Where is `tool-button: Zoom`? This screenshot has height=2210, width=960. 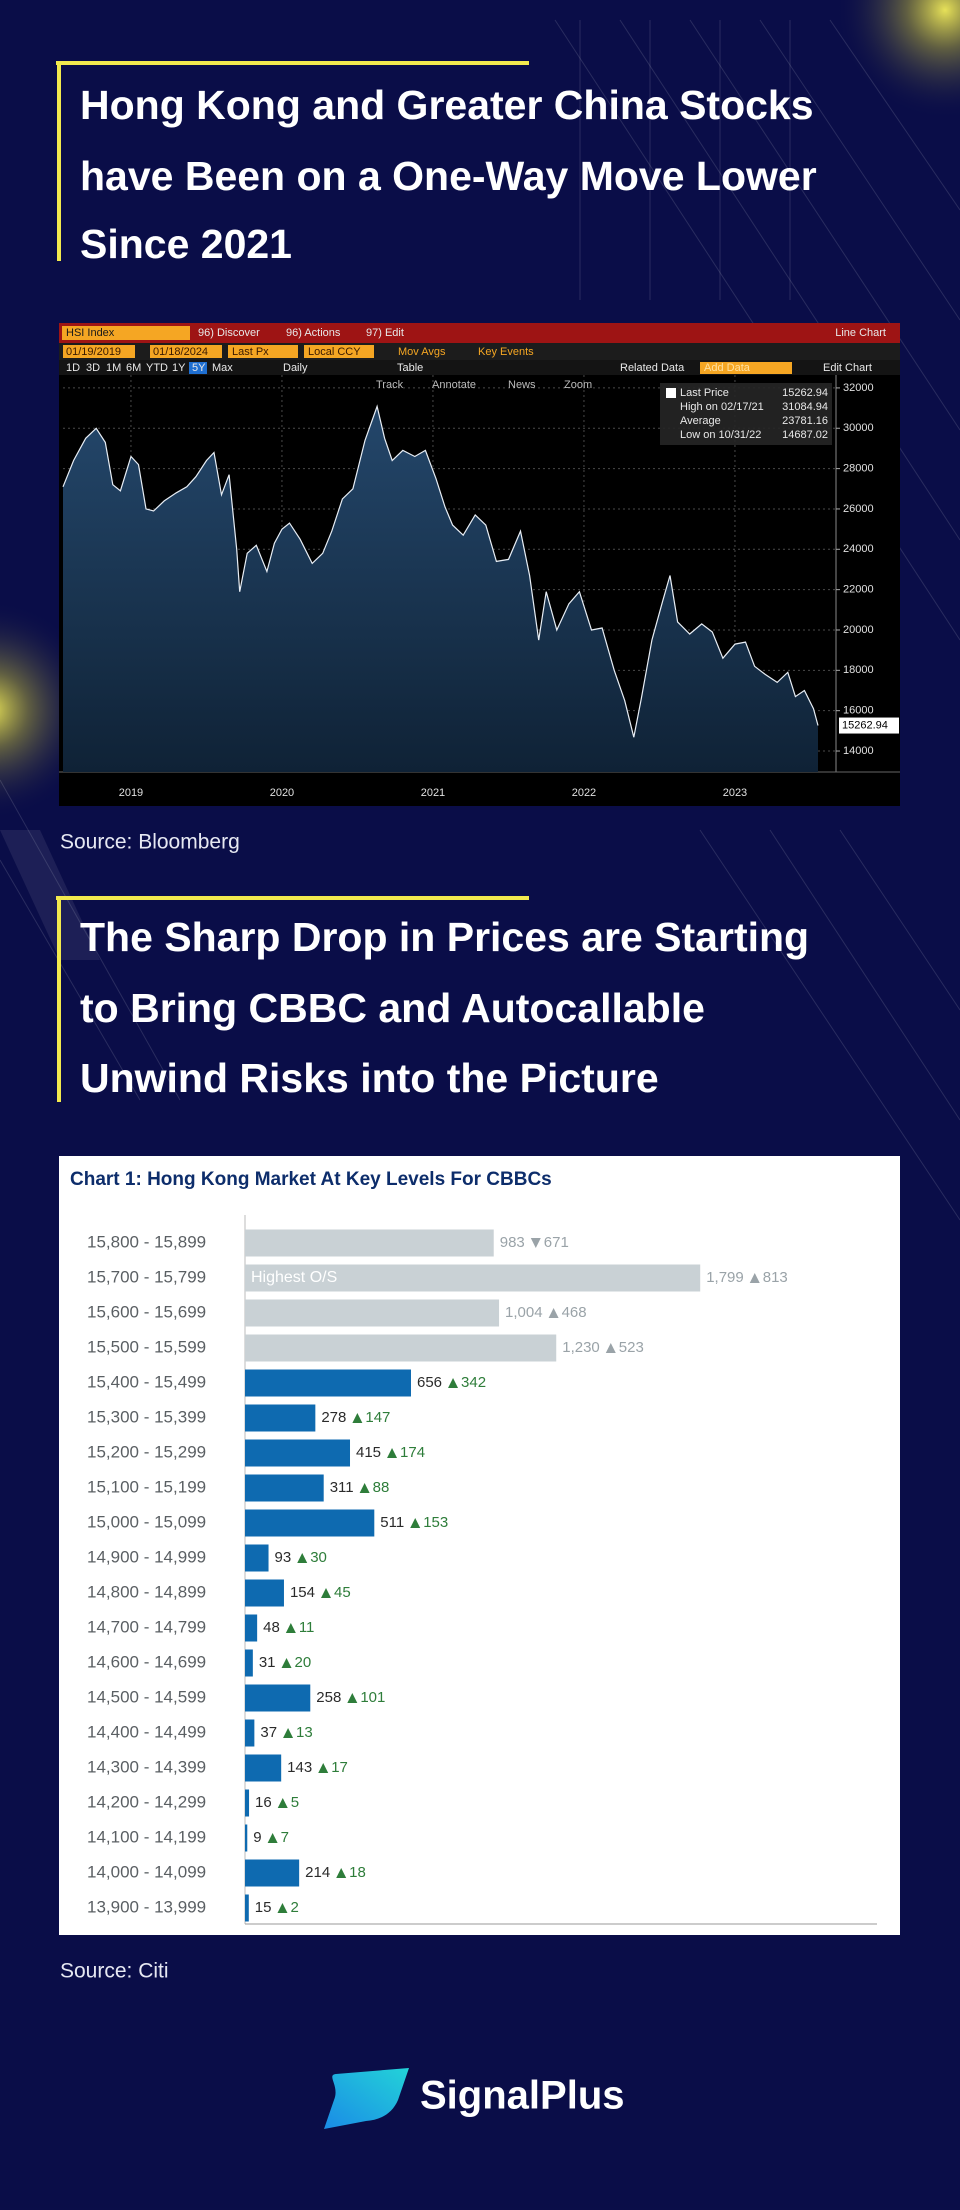
tool-button: Zoom is located at coordinates (578, 385).